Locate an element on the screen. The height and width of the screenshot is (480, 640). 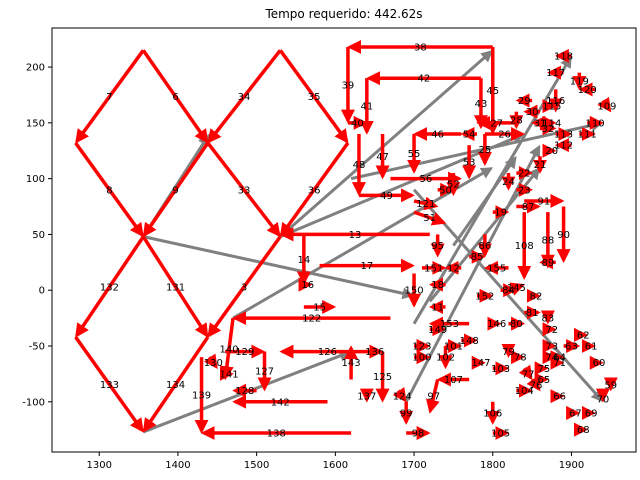
edge-label: 148 is located at coordinates (469, 341).